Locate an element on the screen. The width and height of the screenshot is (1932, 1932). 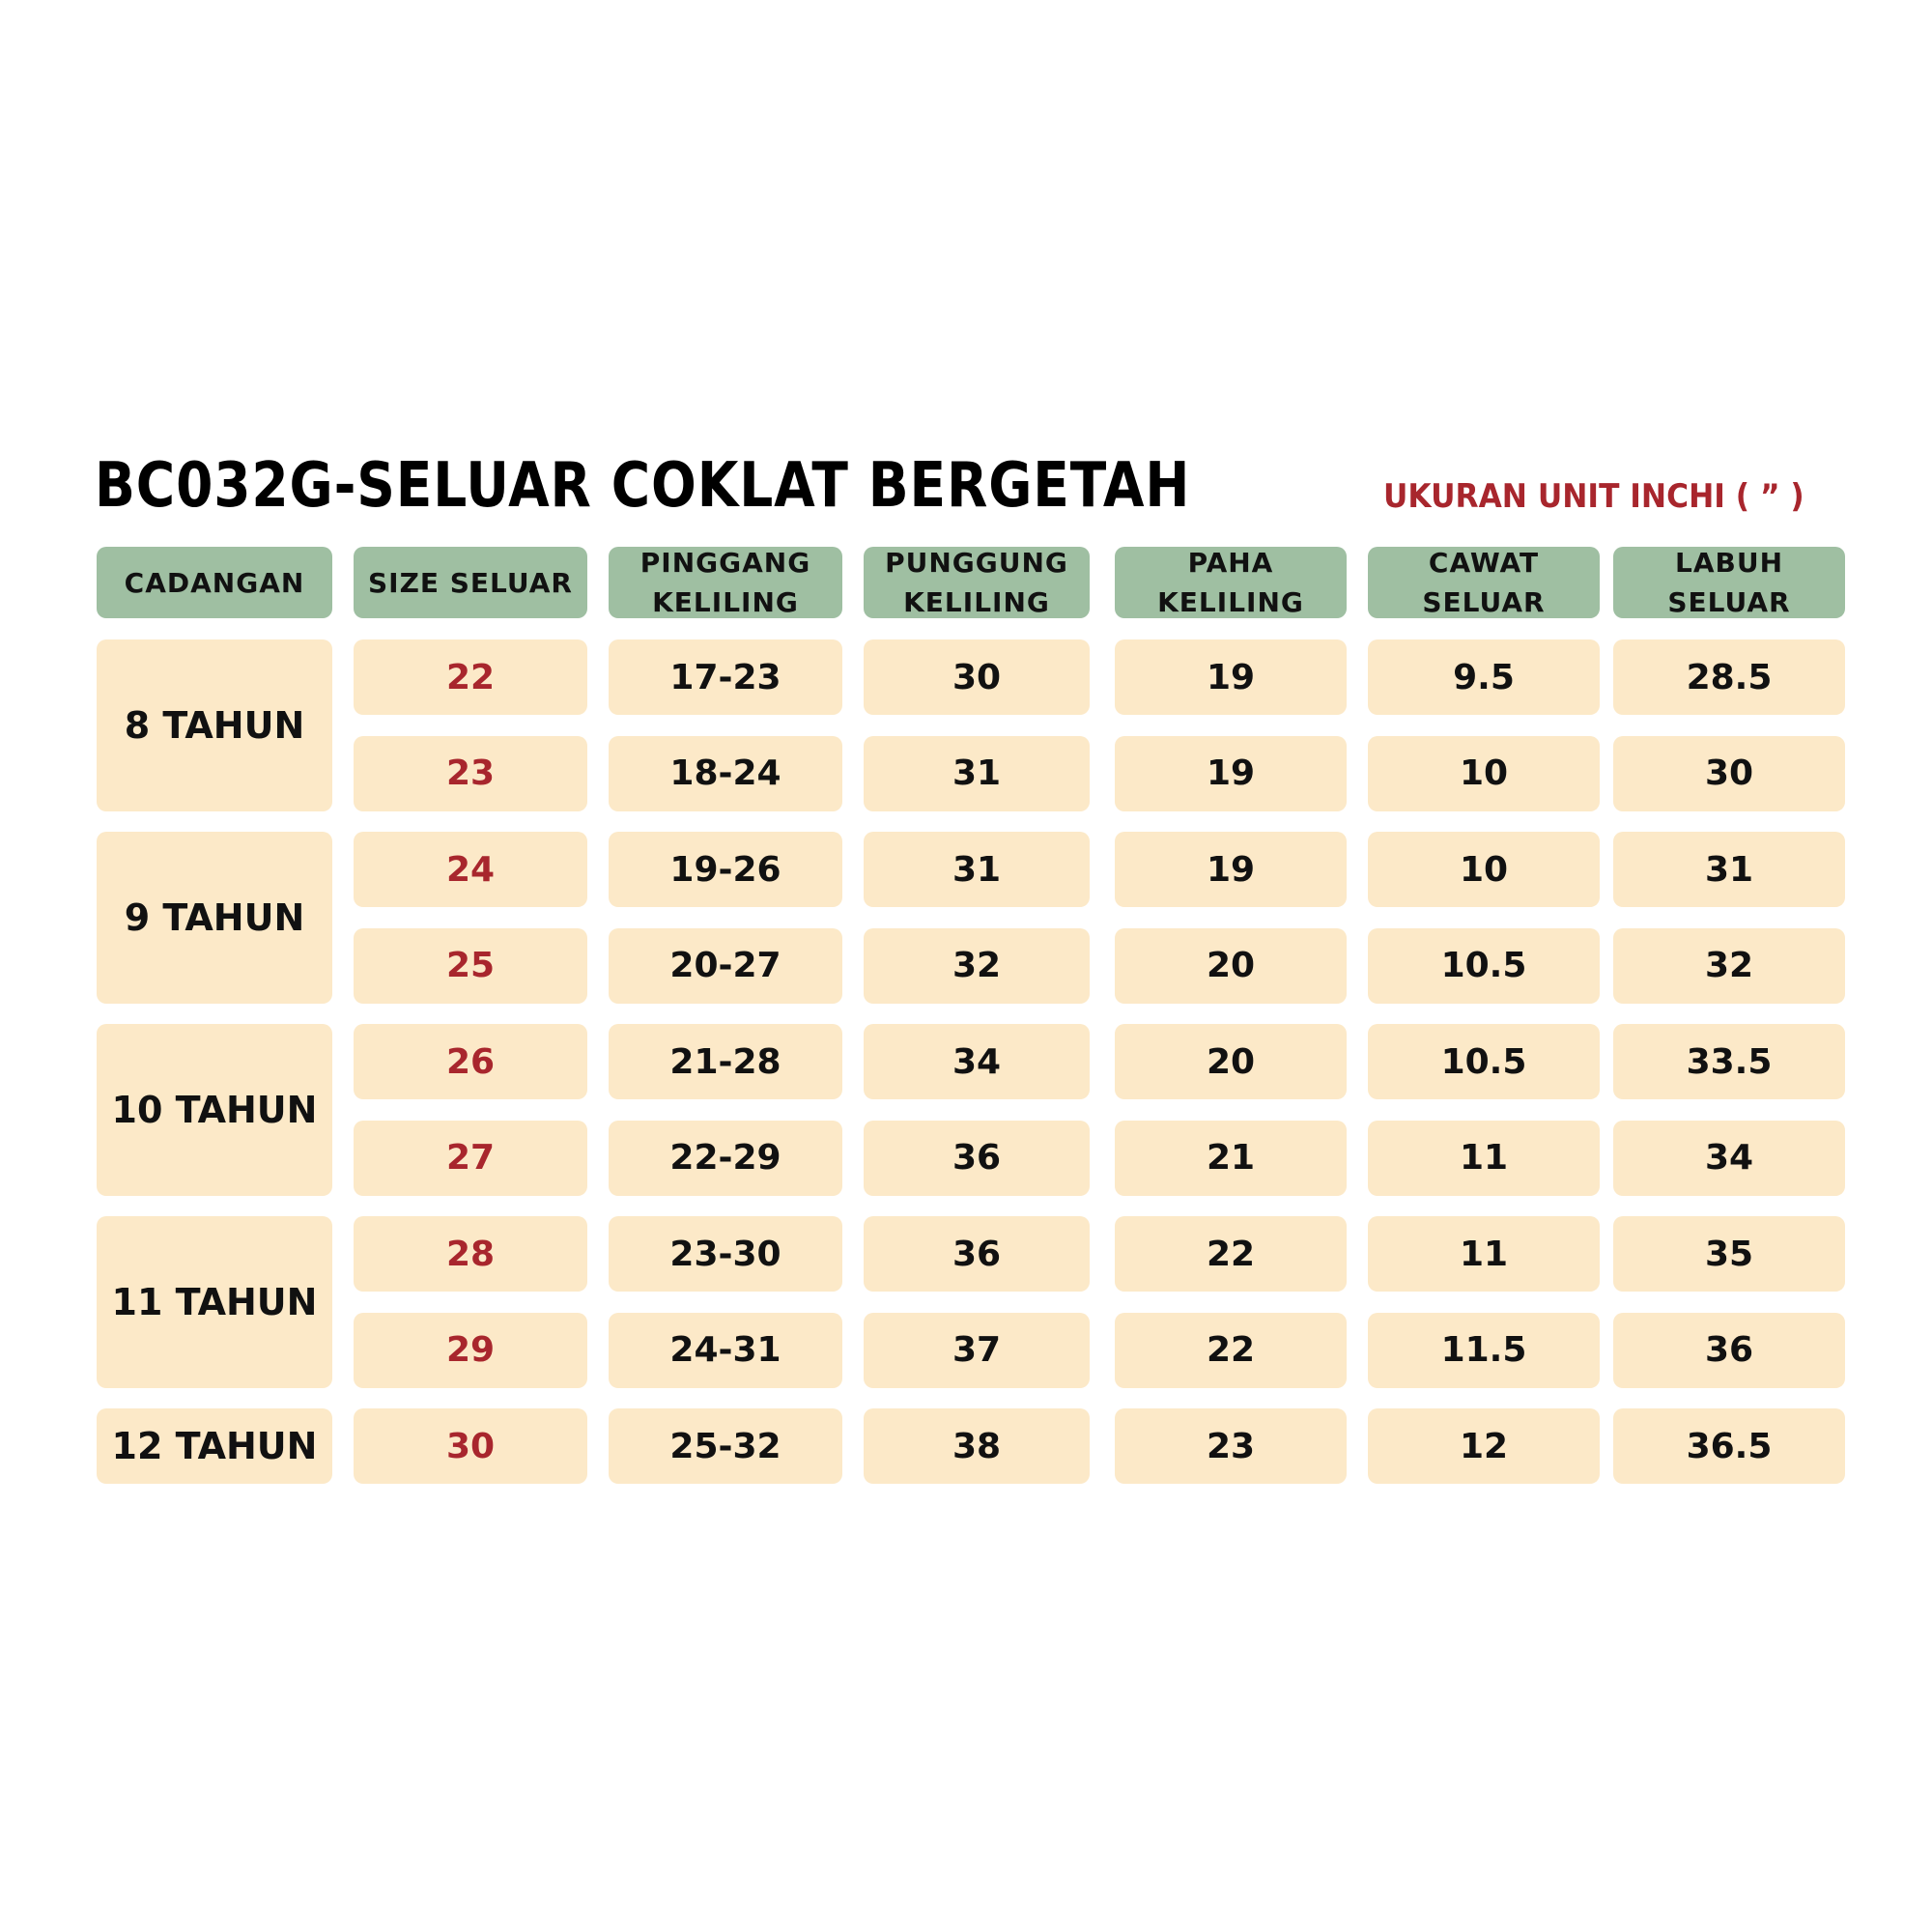
cell-labuh: 36.5 is located at coordinates (1729, 1446).